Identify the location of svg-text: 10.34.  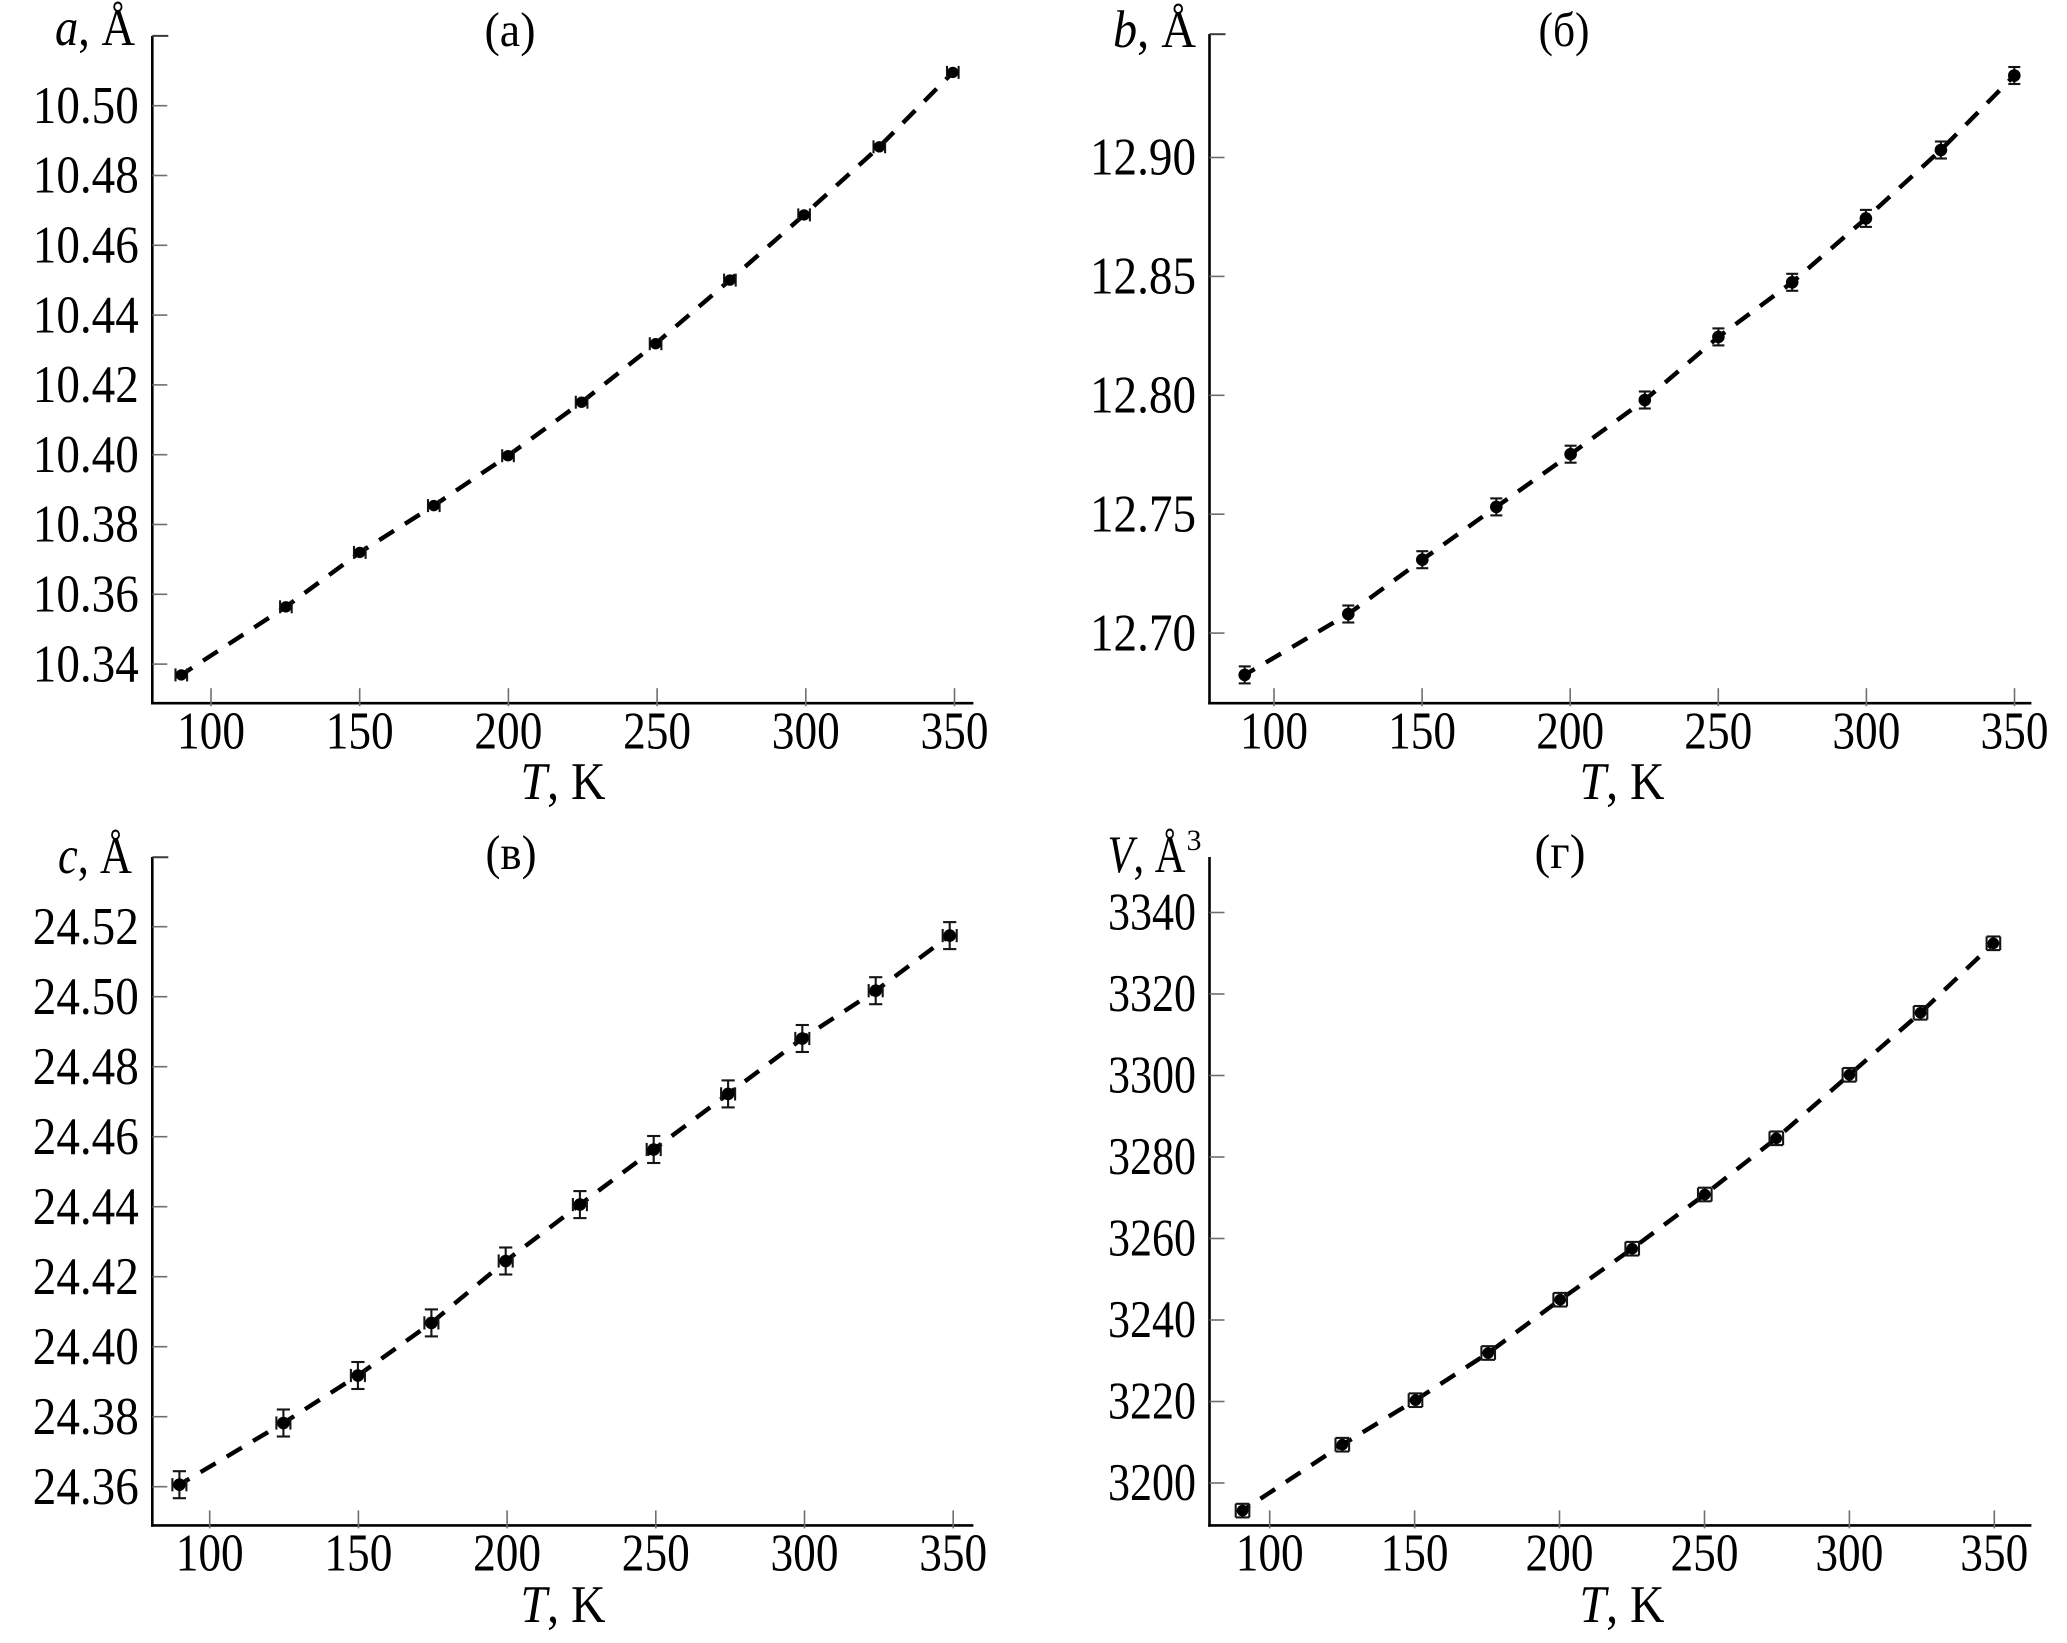
(86, 664).